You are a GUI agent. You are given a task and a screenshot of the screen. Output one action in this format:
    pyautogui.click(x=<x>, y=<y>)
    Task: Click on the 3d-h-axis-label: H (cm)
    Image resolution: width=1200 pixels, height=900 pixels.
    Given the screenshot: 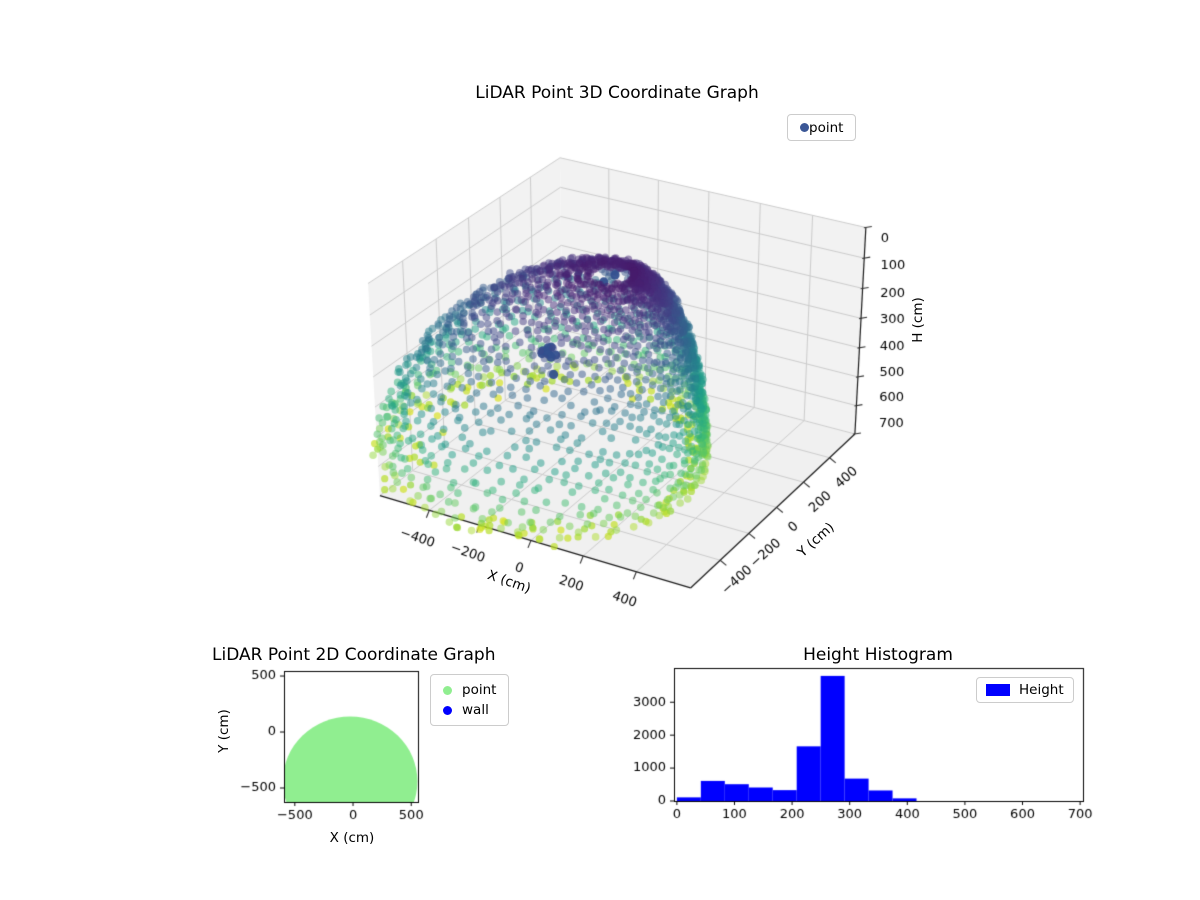 What is the action you would take?
    pyautogui.click(x=918, y=320)
    